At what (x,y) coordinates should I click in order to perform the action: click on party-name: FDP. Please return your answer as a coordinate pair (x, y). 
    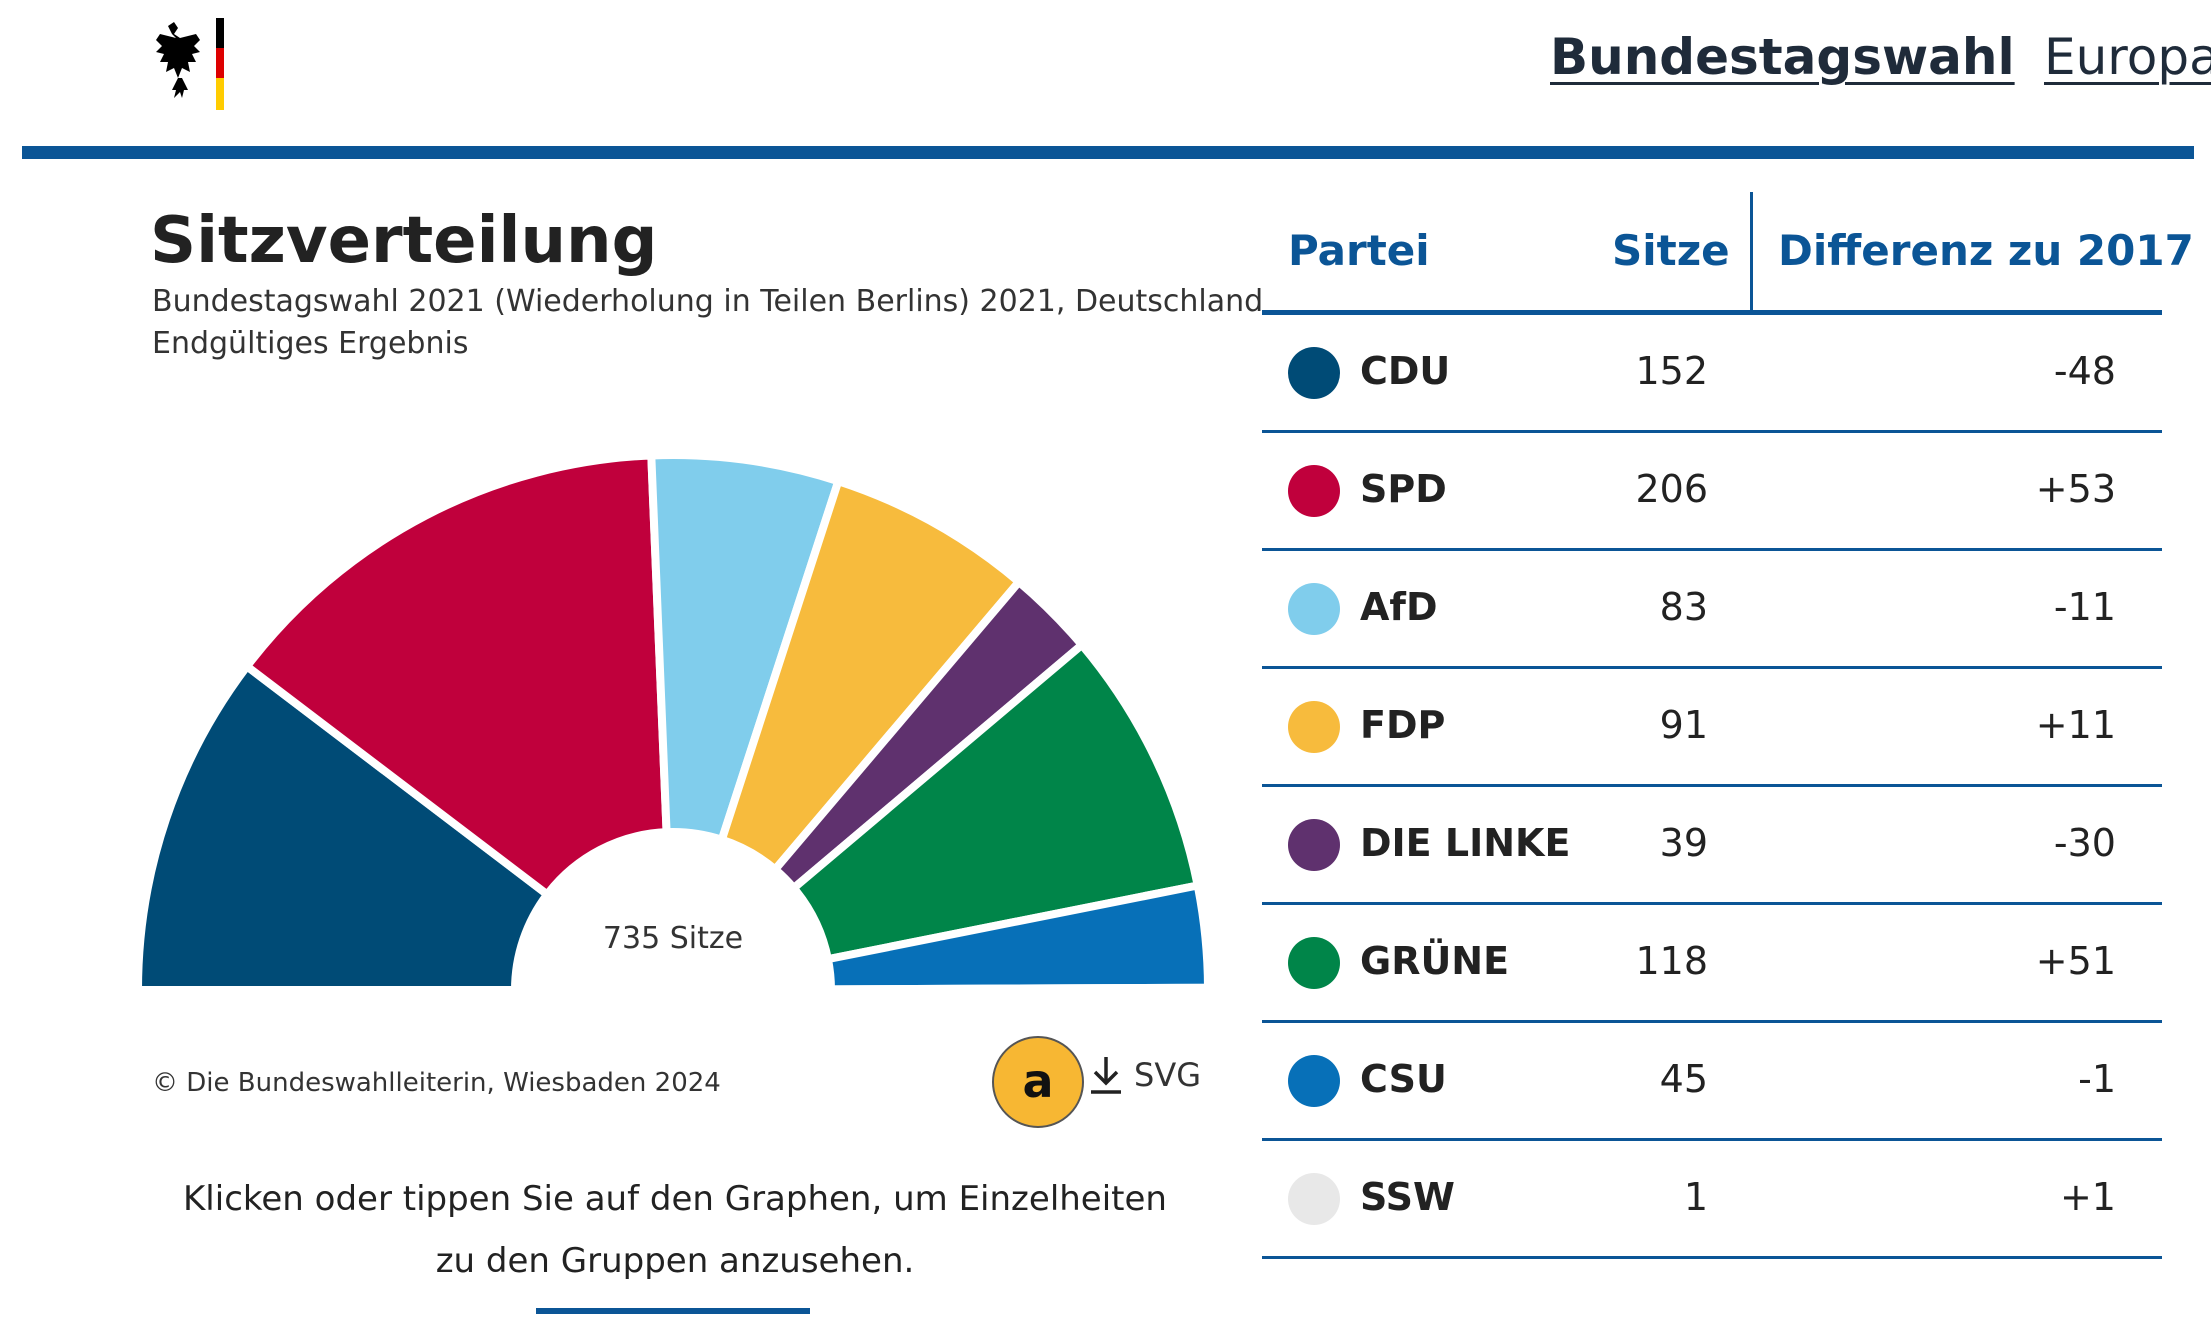
    Looking at the image, I should click on (1403, 725).